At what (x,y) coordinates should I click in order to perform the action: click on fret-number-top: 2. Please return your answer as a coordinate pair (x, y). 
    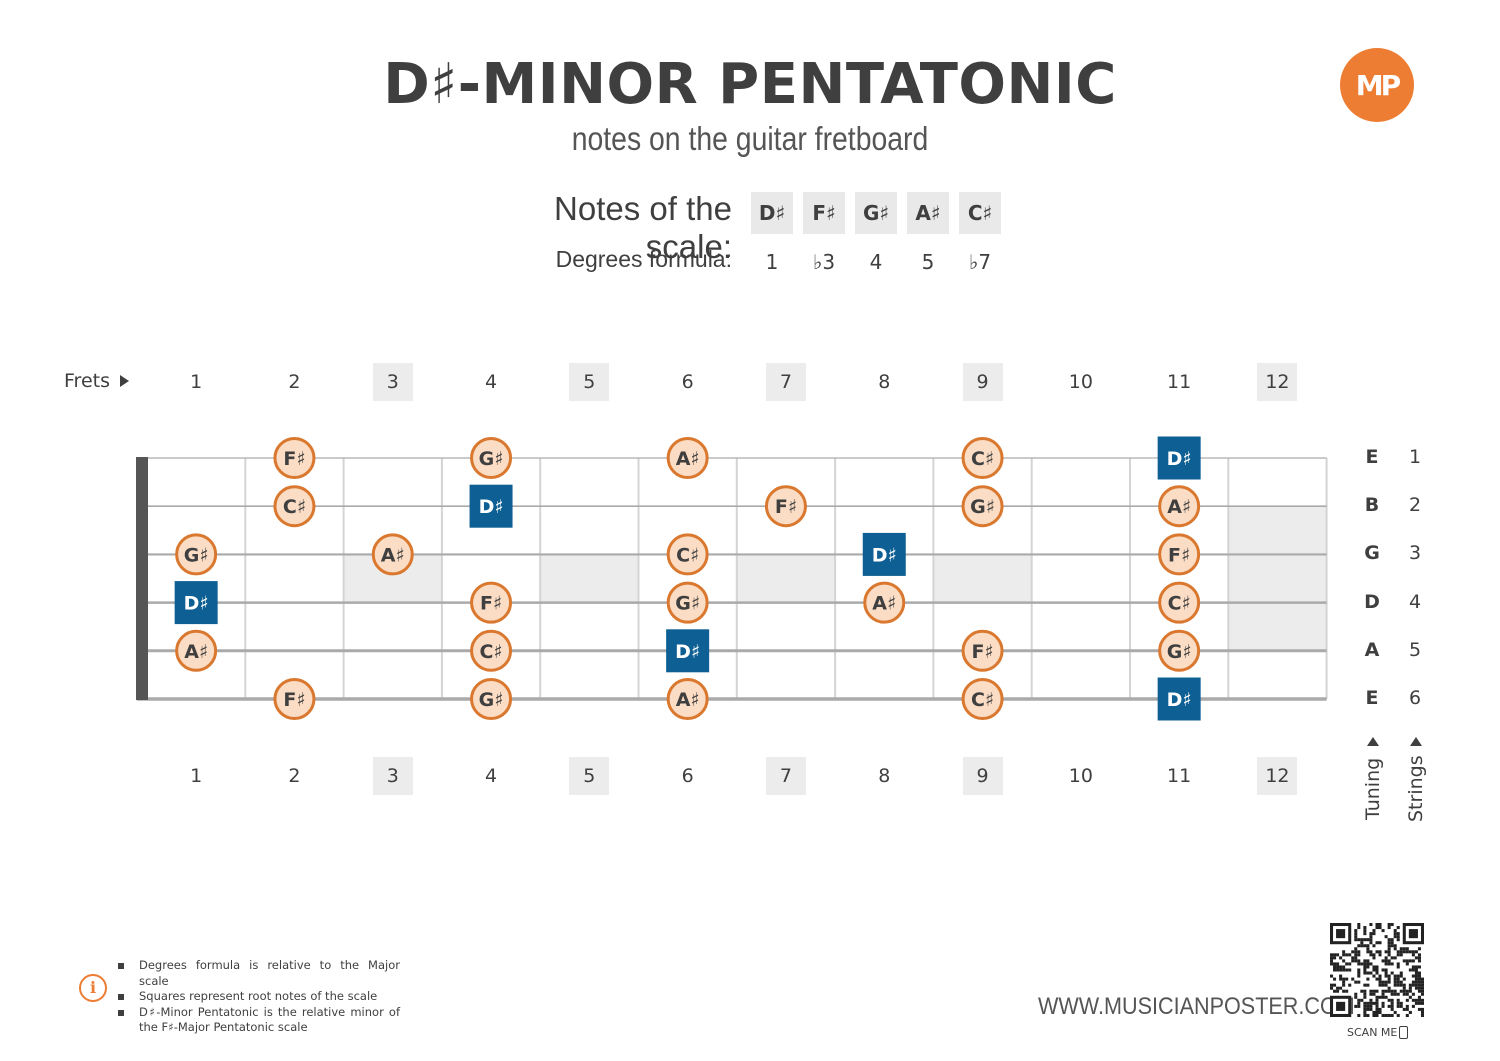
    Looking at the image, I should click on (294, 382).